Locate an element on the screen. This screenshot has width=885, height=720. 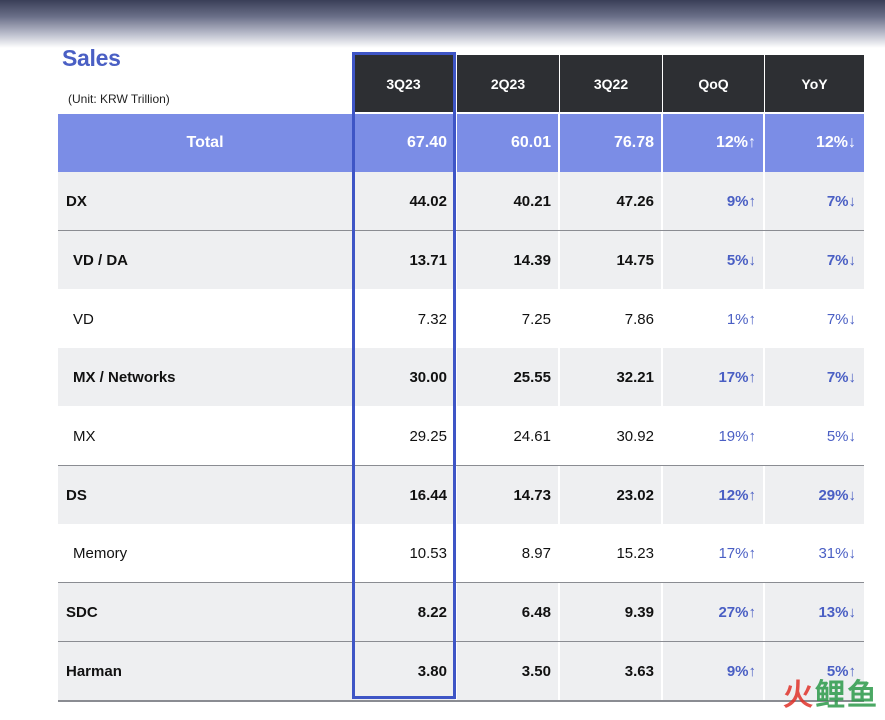
row-label: Harman is located at coordinates (94, 671).